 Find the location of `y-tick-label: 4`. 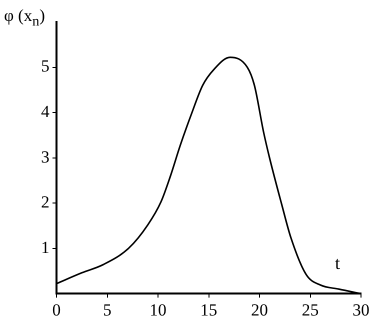

y-tick-label: 4 is located at coordinates (45, 111).